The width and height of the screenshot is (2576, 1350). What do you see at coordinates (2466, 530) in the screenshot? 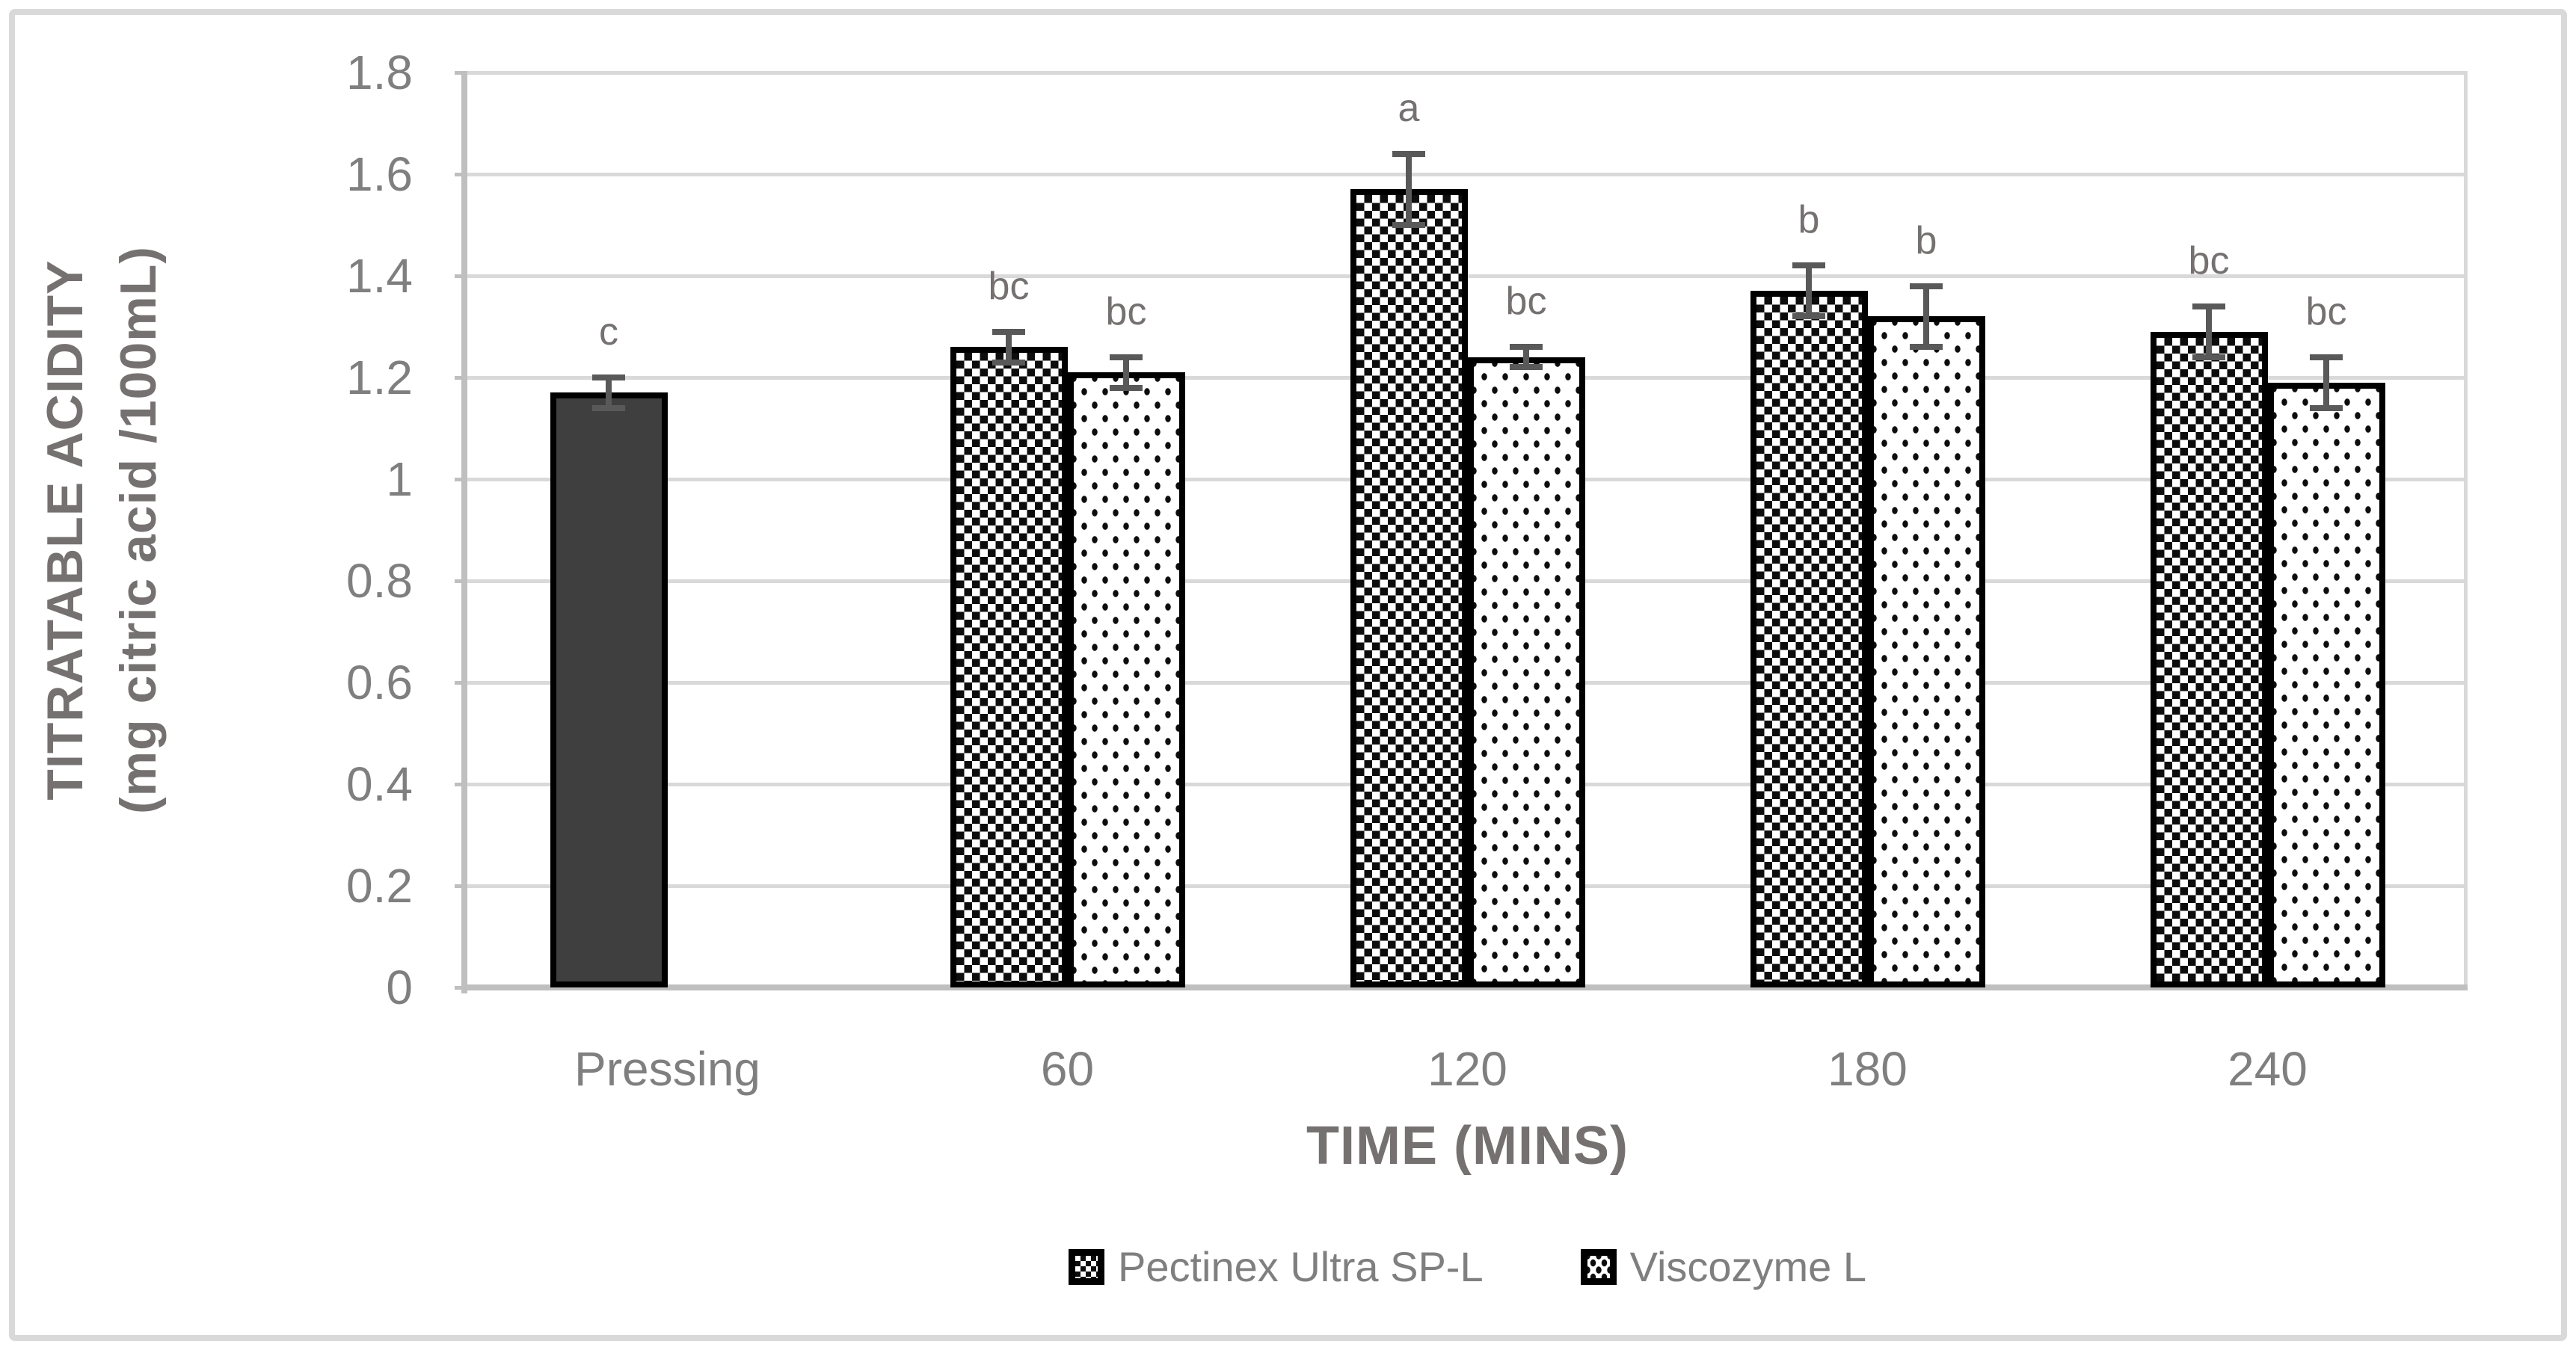
I see `plot-right-border` at bounding box center [2466, 530].